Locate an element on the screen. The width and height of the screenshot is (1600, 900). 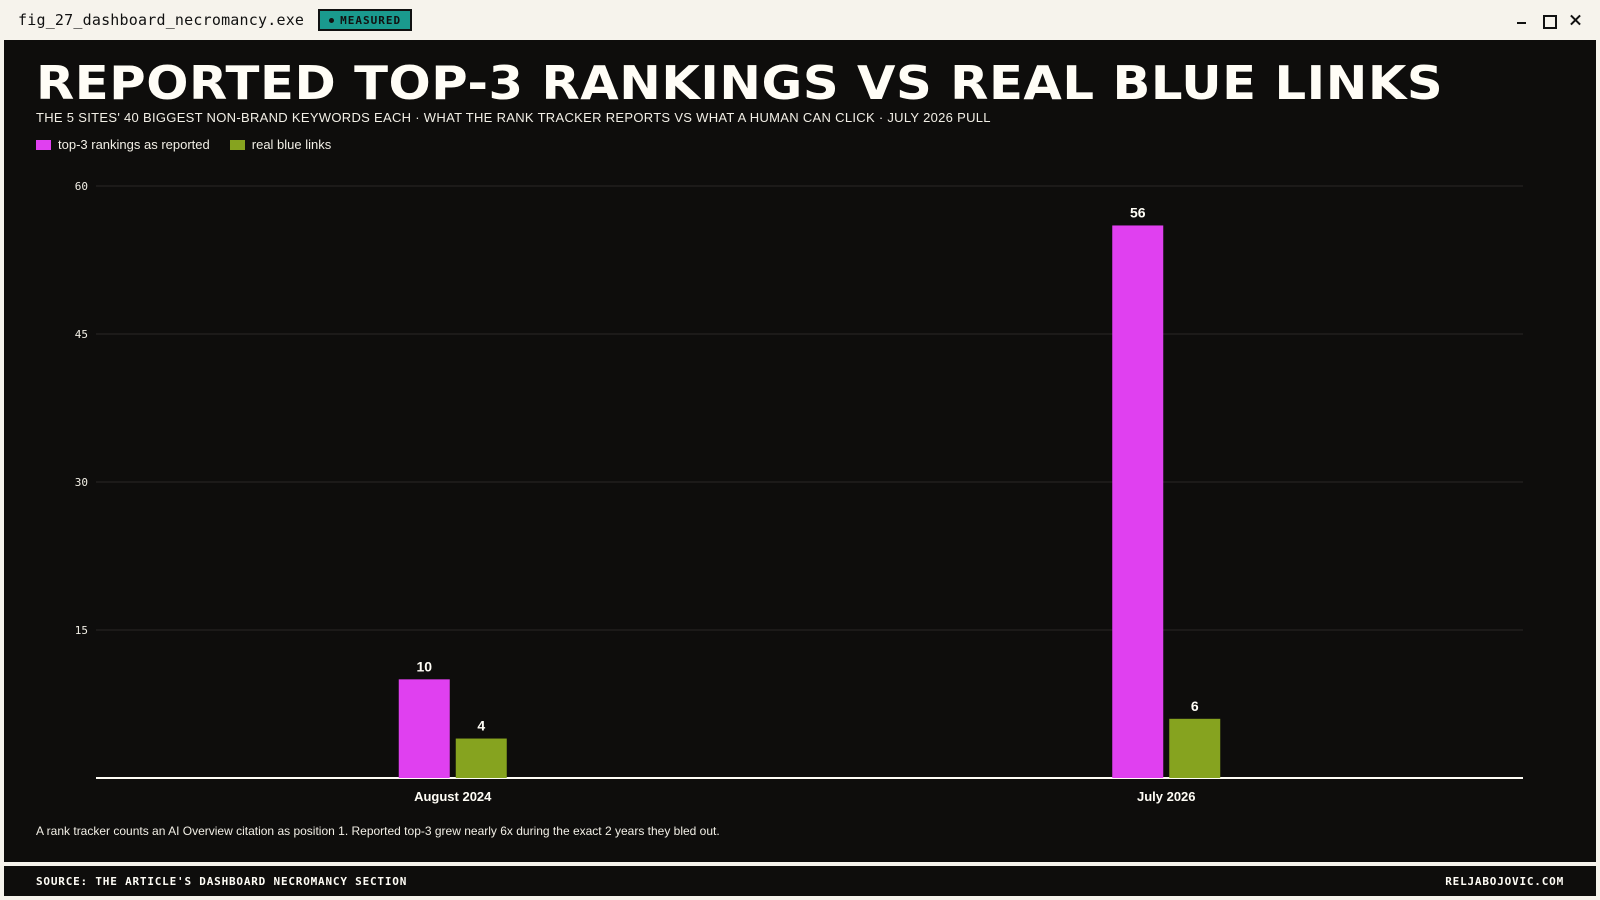
y-tick-label: 15 is located at coordinates (81, 630).